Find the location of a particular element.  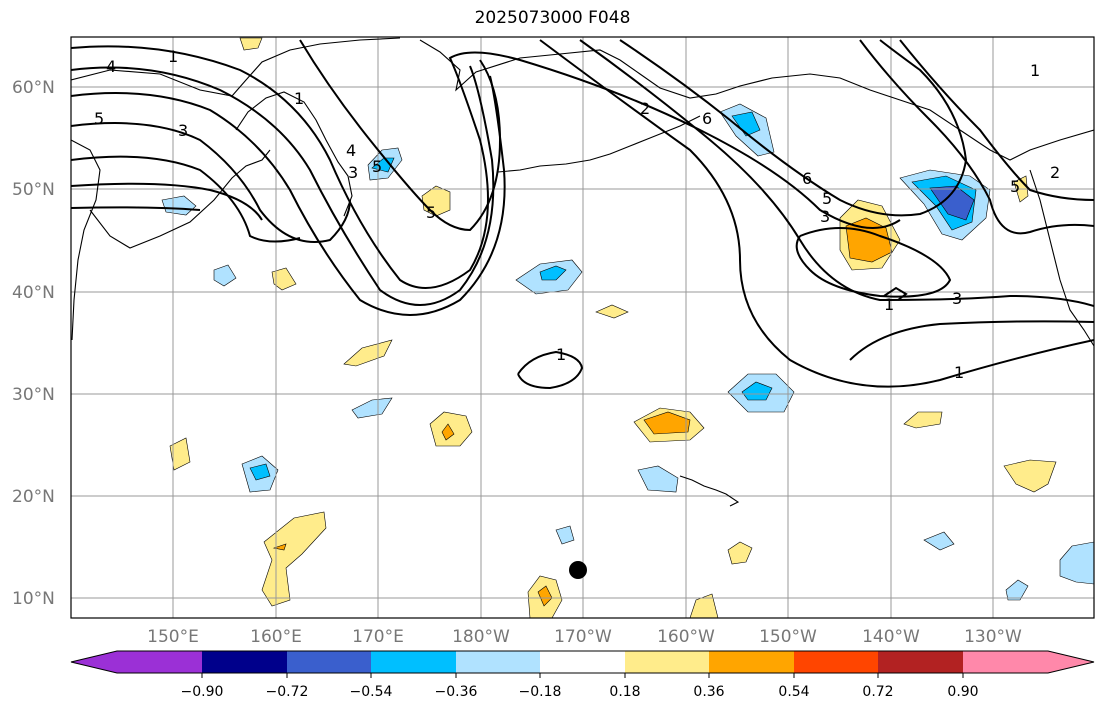

colorbar-ticks is located at coordinates (582, 675).